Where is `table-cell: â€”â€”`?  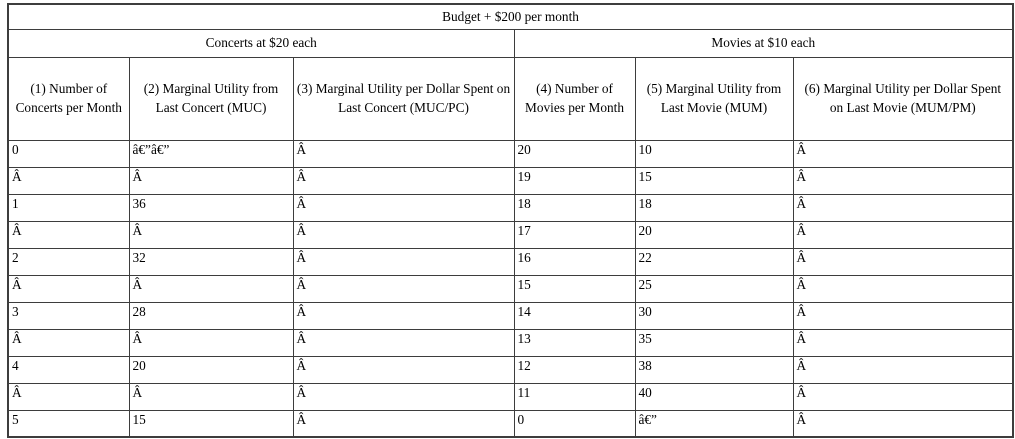
table-cell: â€”â€” is located at coordinates (211, 153).